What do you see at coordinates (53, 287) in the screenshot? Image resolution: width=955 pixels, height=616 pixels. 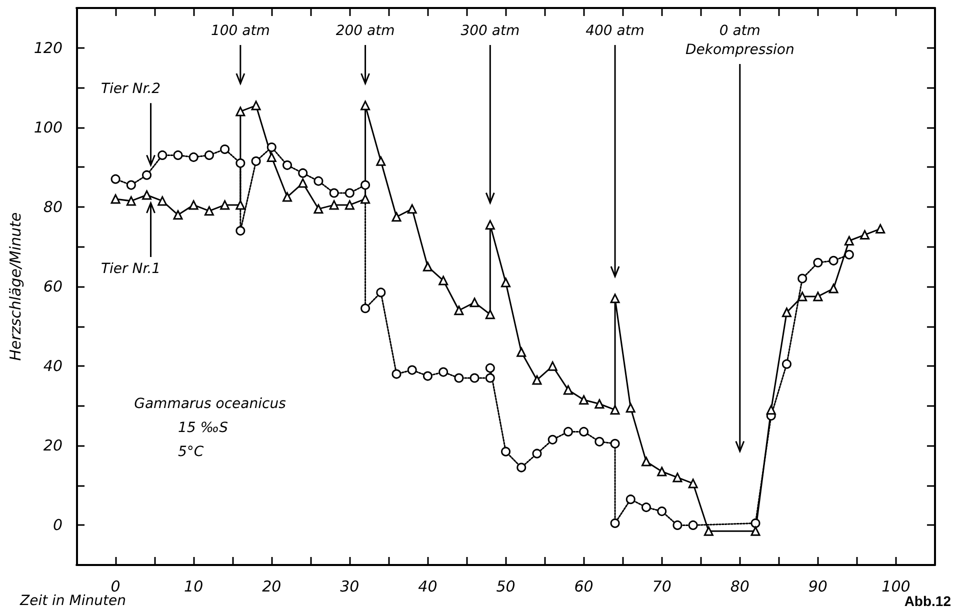 I see `y-tick-label: 60` at bounding box center [53, 287].